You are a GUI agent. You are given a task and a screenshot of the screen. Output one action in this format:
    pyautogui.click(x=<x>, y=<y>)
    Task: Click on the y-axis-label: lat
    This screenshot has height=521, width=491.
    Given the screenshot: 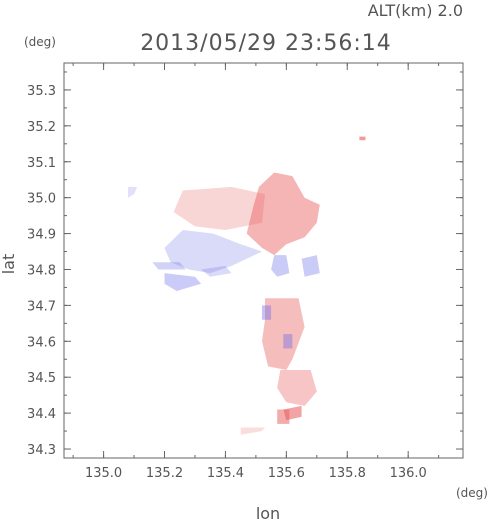 What is the action you would take?
    pyautogui.click(x=9, y=264)
    